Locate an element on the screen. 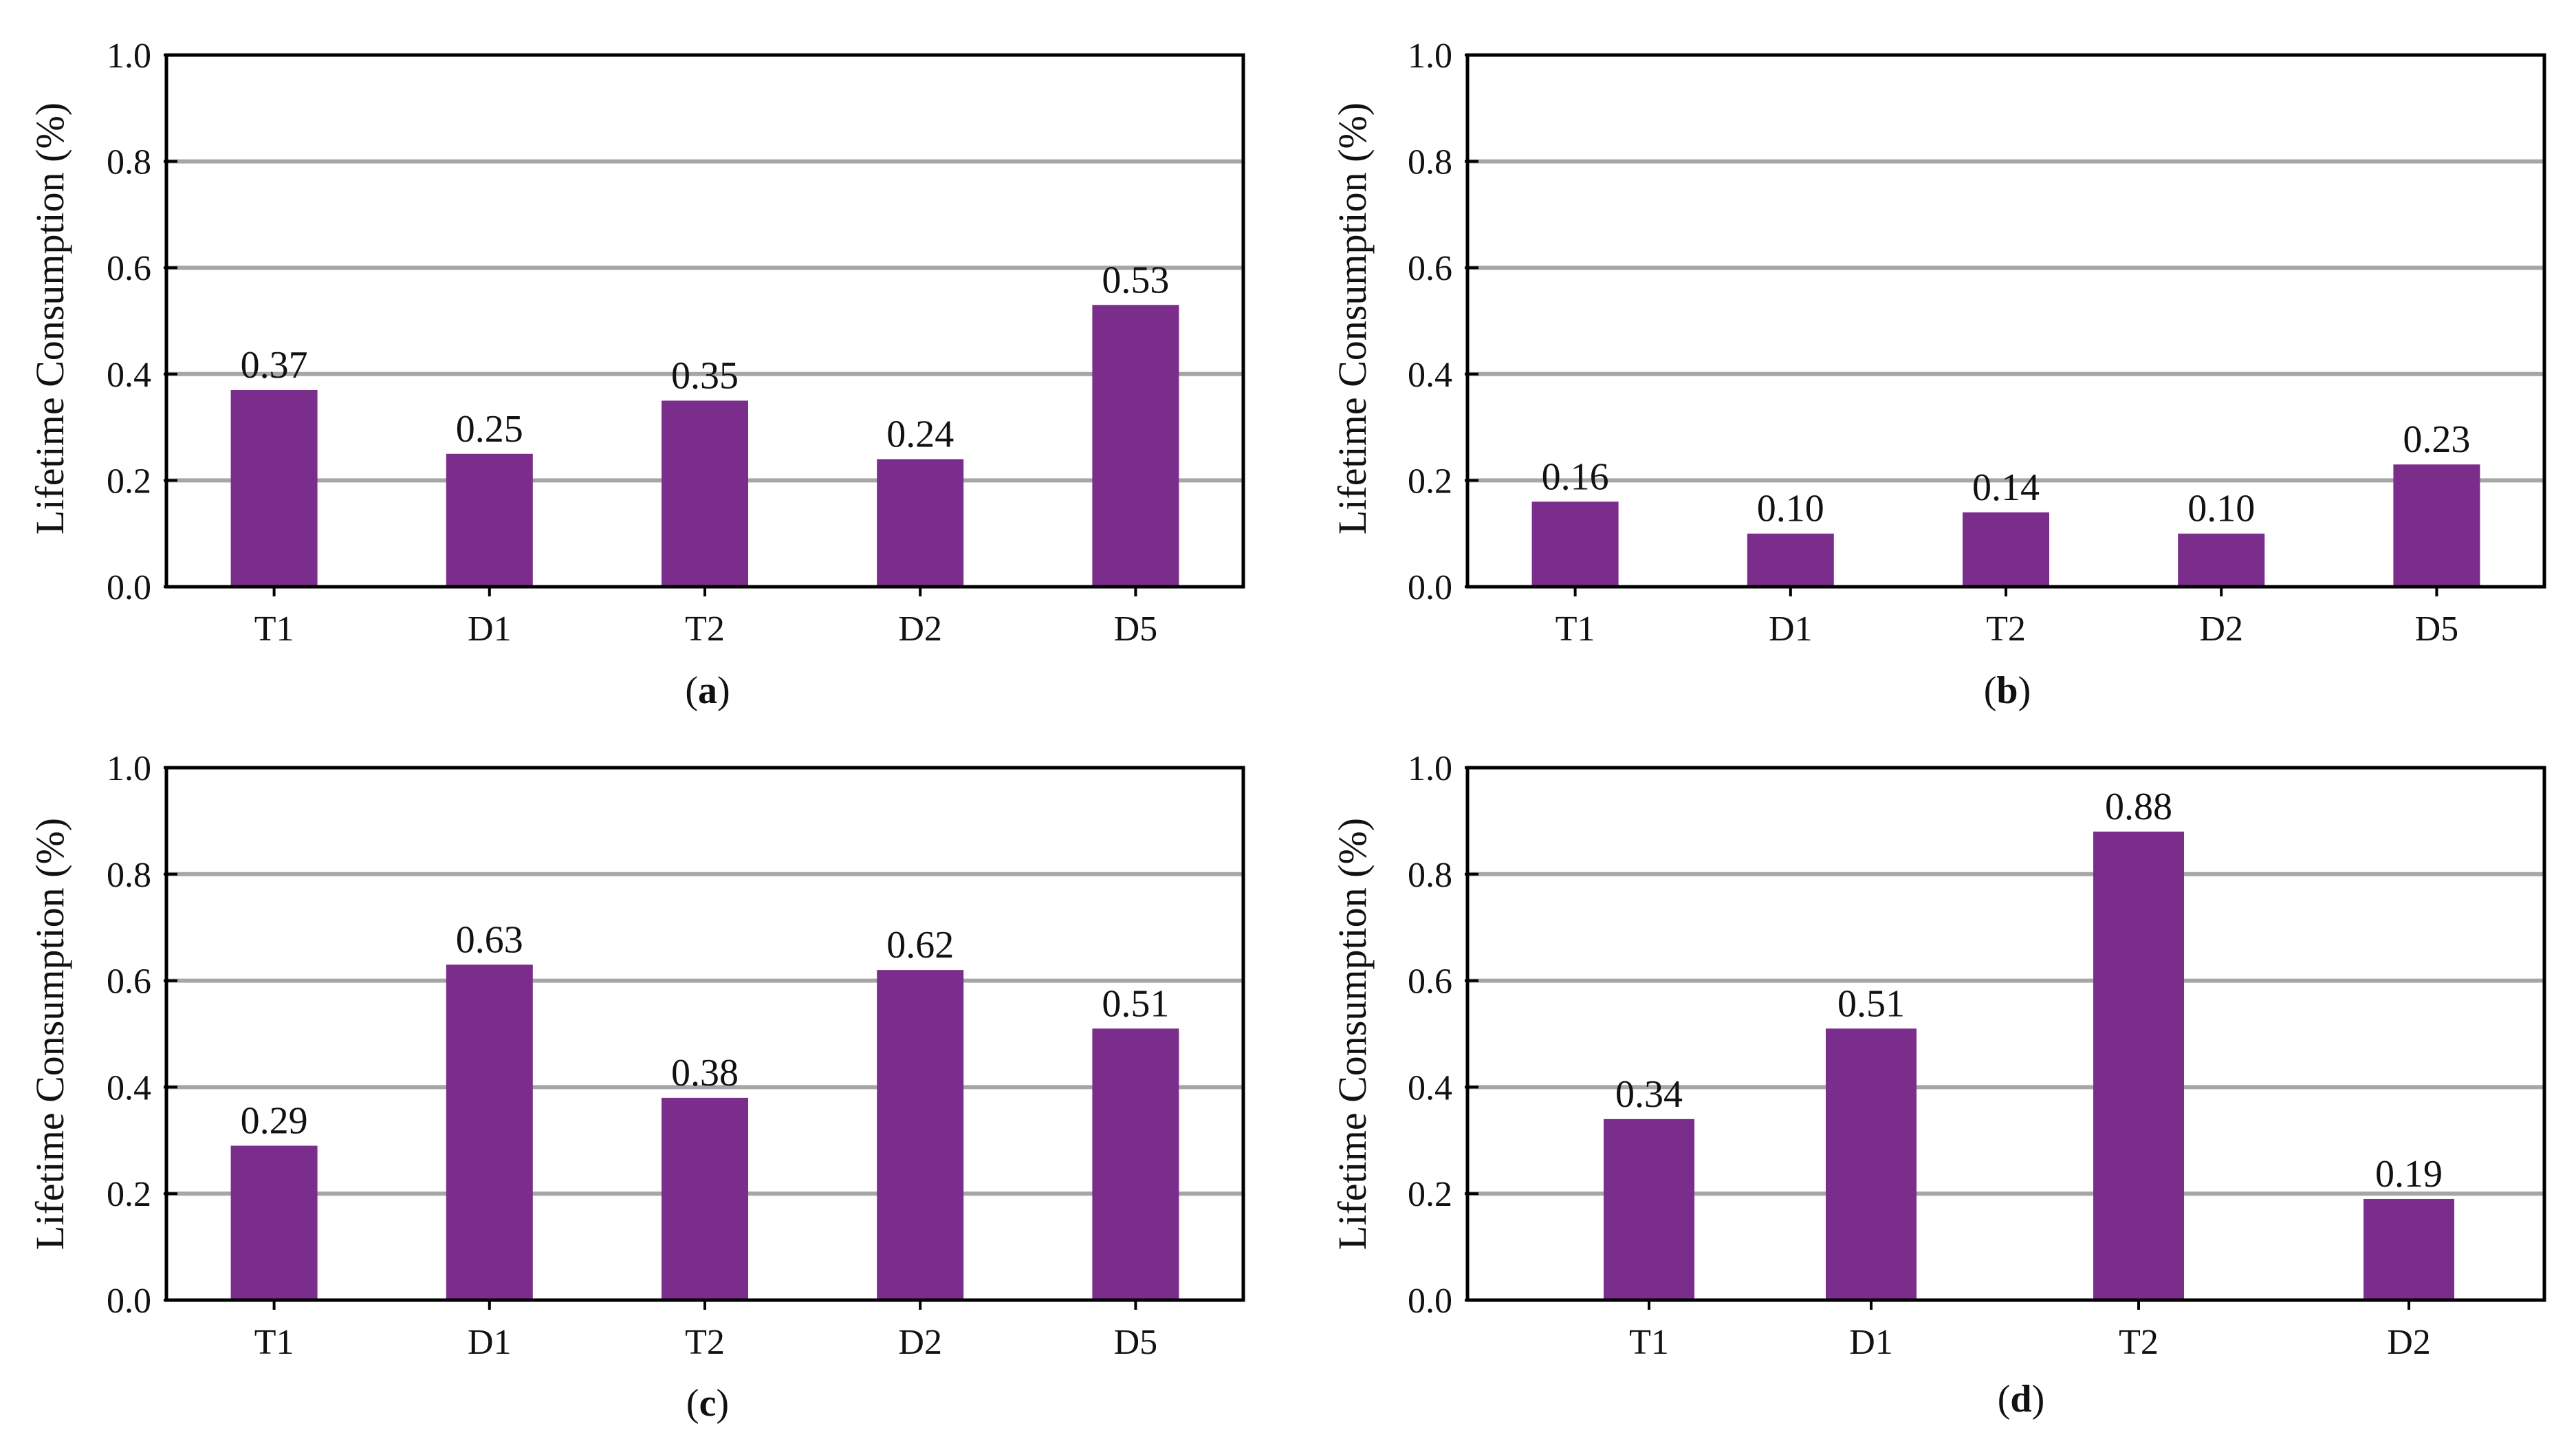  caption-letter: c is located at coordinates (708, 1403).